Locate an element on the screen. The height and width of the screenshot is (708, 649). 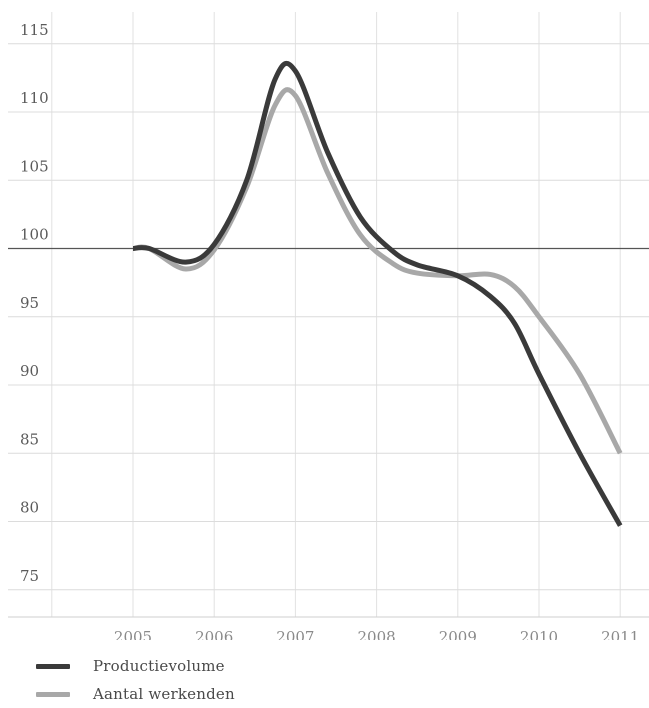
y-tick-label: 95 is located at coordinates (29, 303).